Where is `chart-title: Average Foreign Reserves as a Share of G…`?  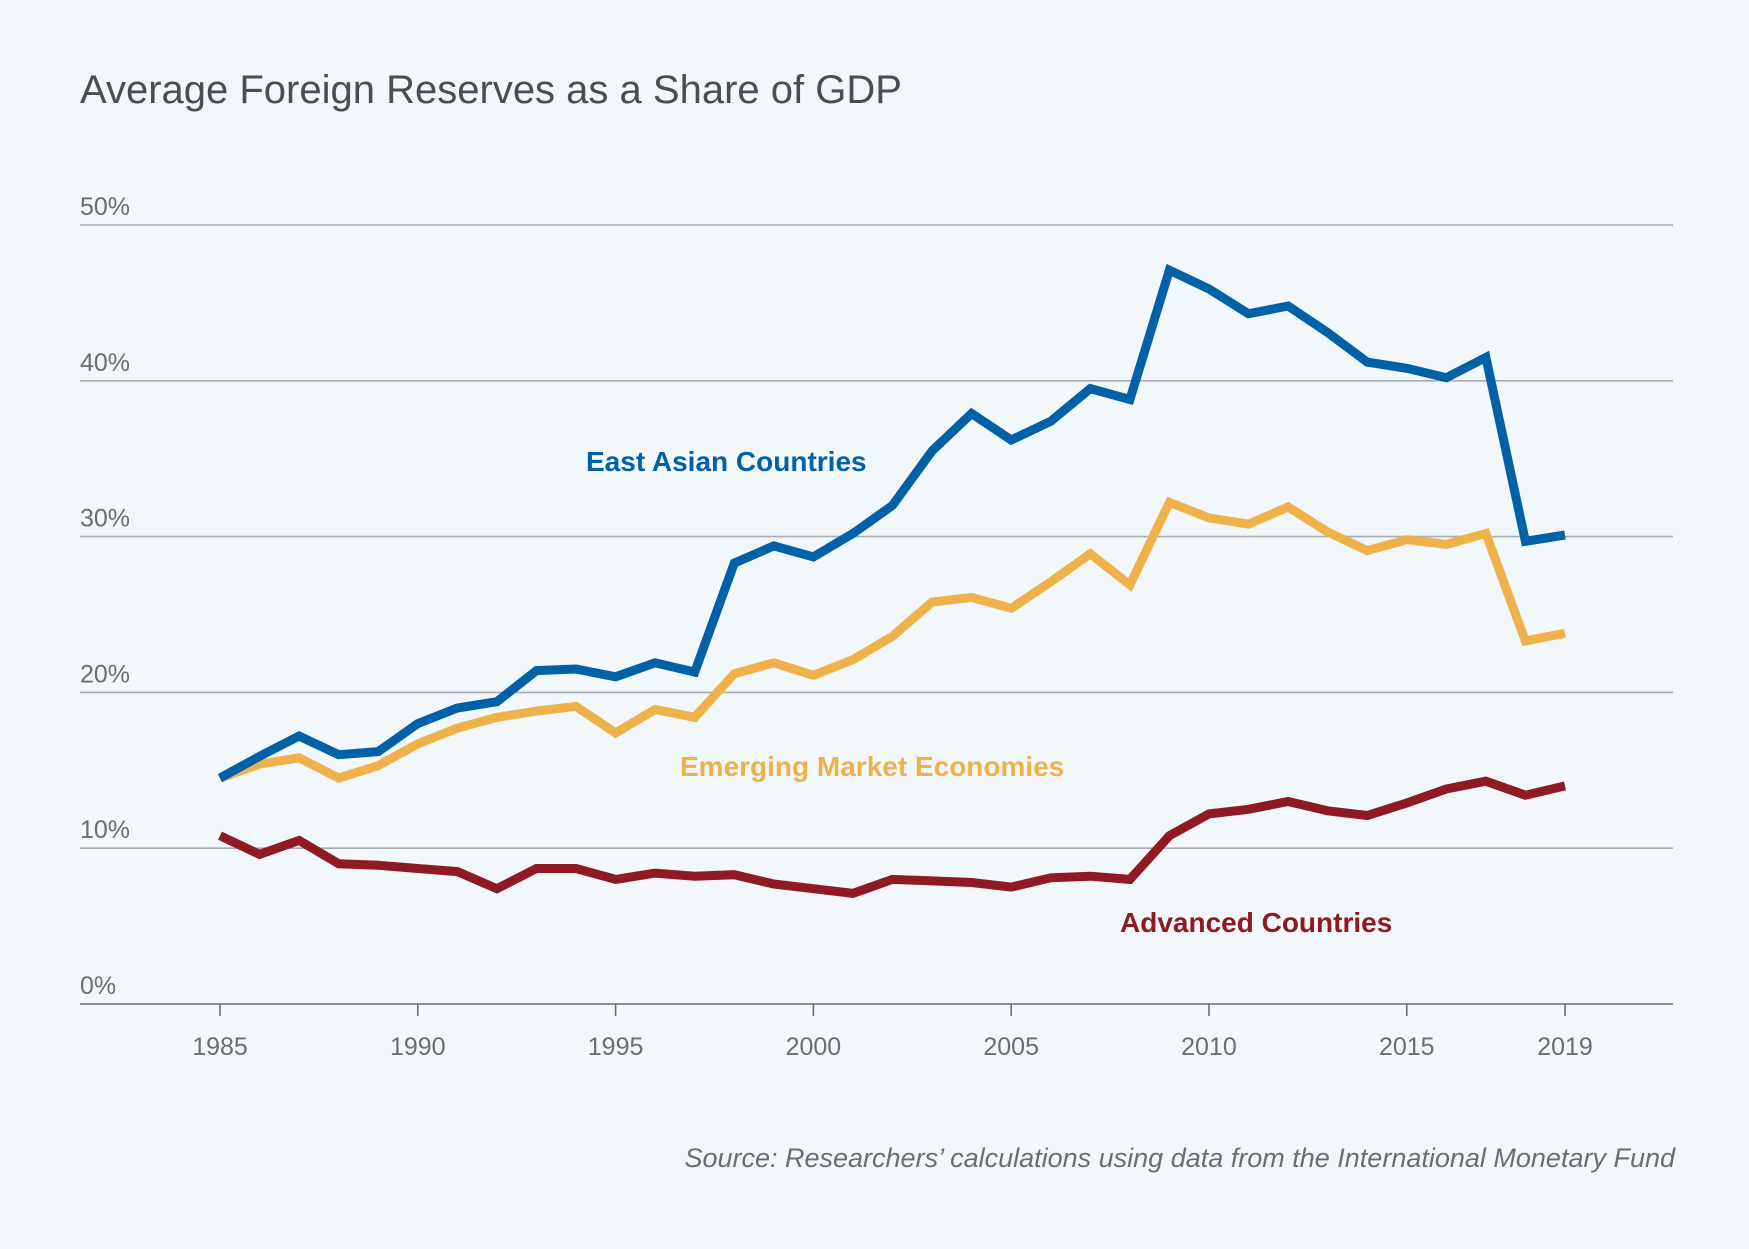 chart-title: Average Foreign Reserves as a Share of G… is located at coordinates (491, 90).